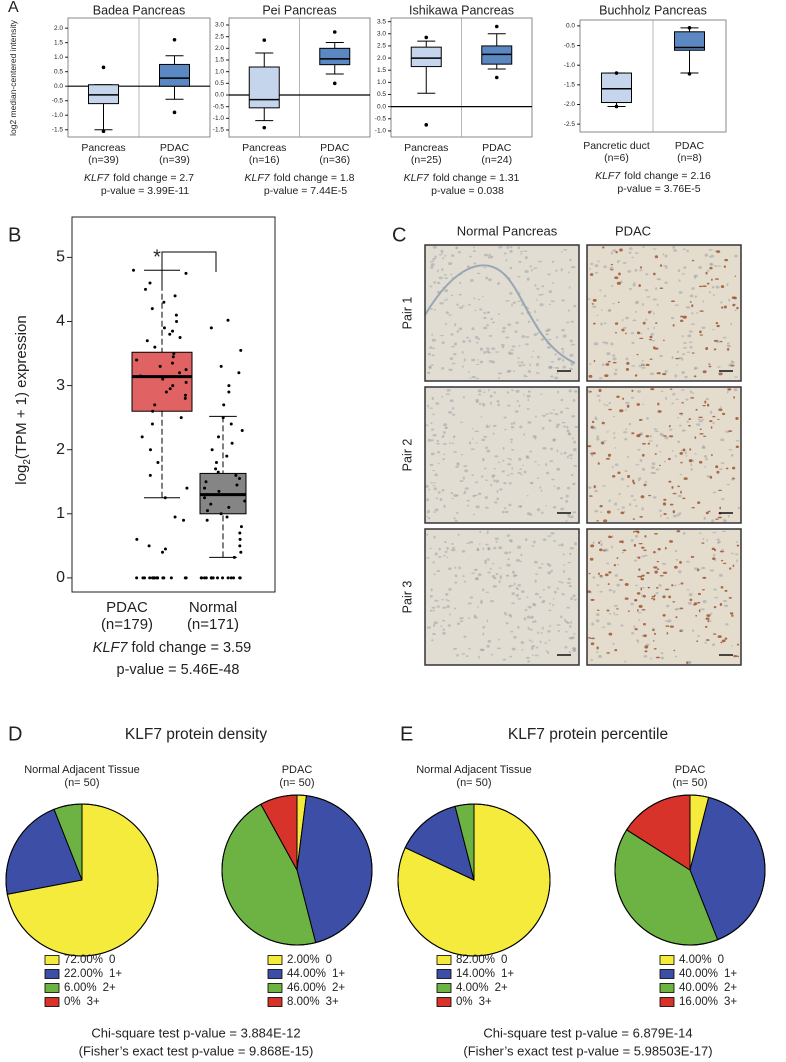 The height and width of the screenshot is (1062, 786). I want to click on fold-change-text: fold change = 2.7, so click(153, 178).